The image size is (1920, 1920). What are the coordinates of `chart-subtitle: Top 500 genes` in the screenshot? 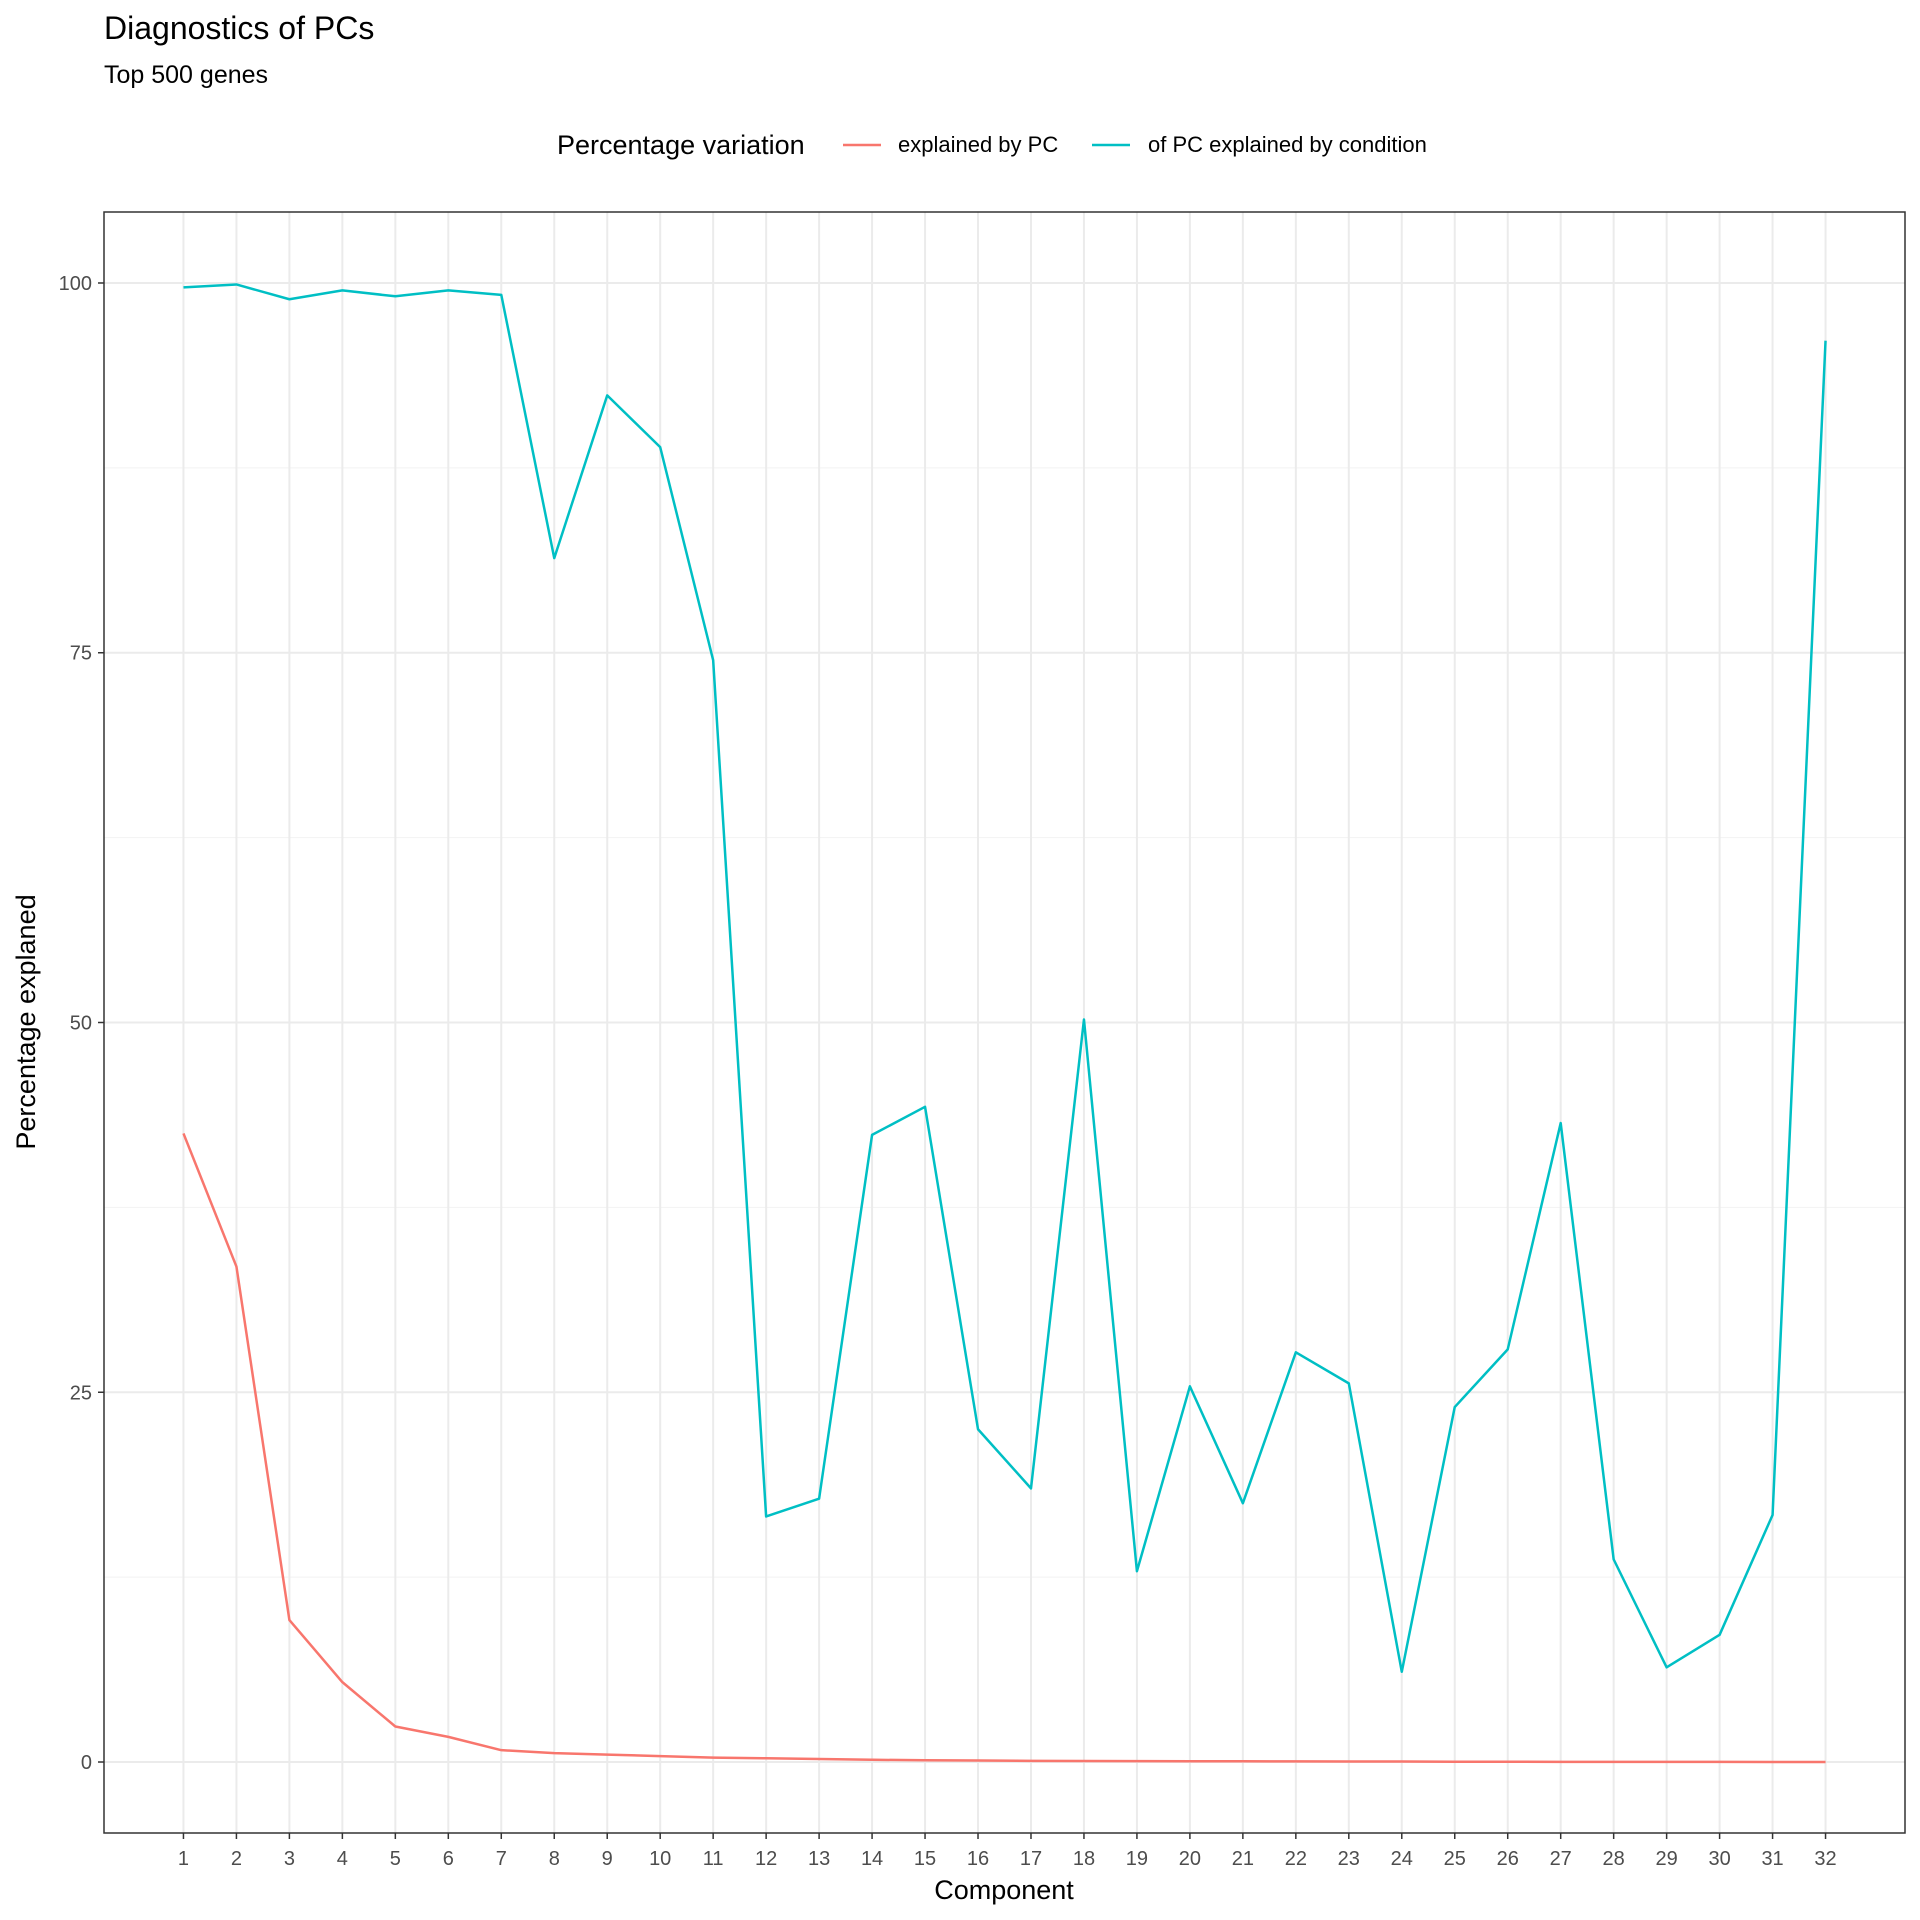 It's located at (186, 75).